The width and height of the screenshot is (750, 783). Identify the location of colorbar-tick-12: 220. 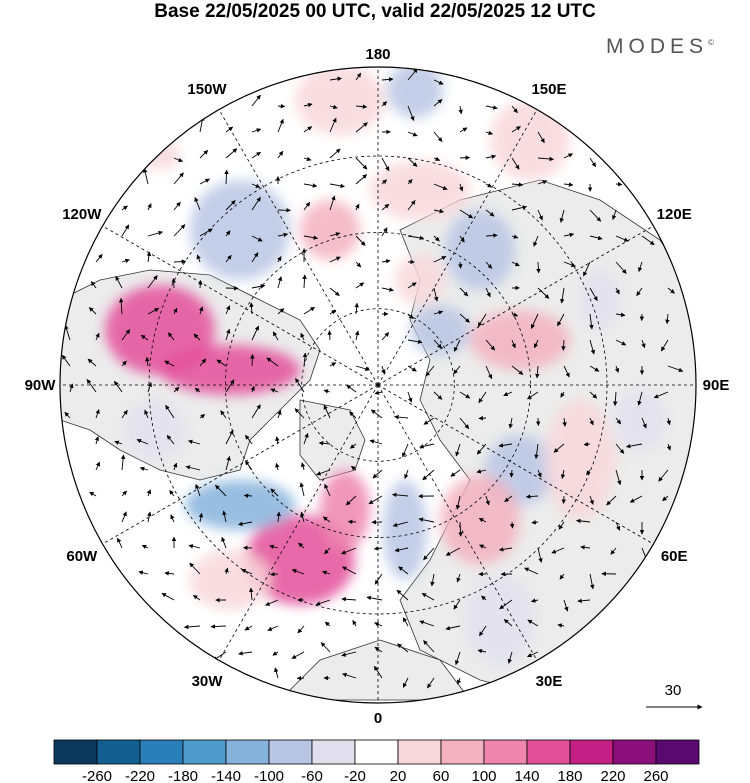
(612, 775).